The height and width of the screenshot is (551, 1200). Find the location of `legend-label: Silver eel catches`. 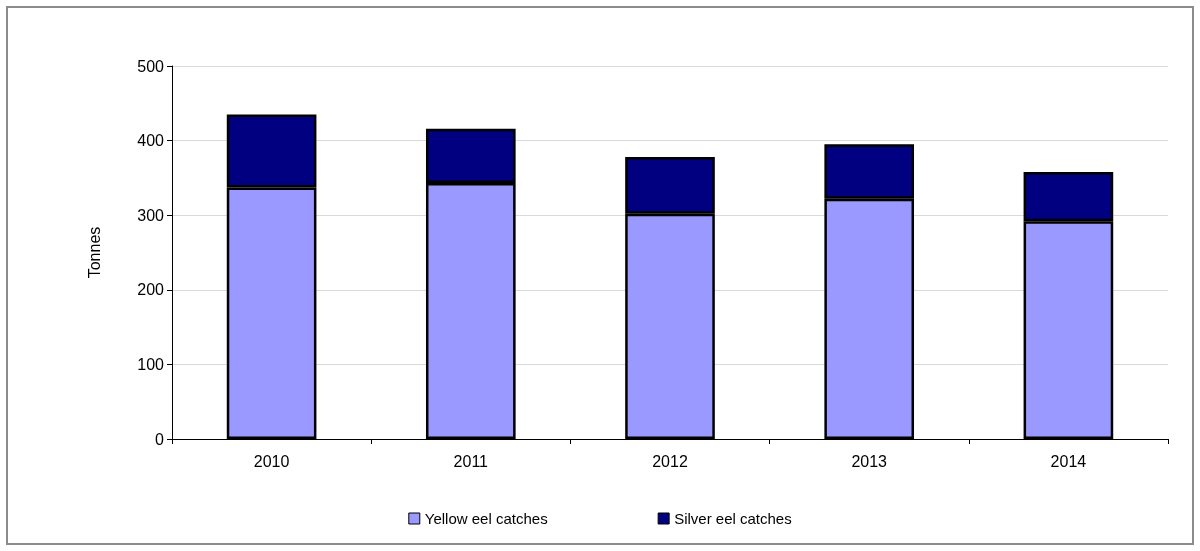

legend-label: Silver eel catches is located at coordinates (733, 518).